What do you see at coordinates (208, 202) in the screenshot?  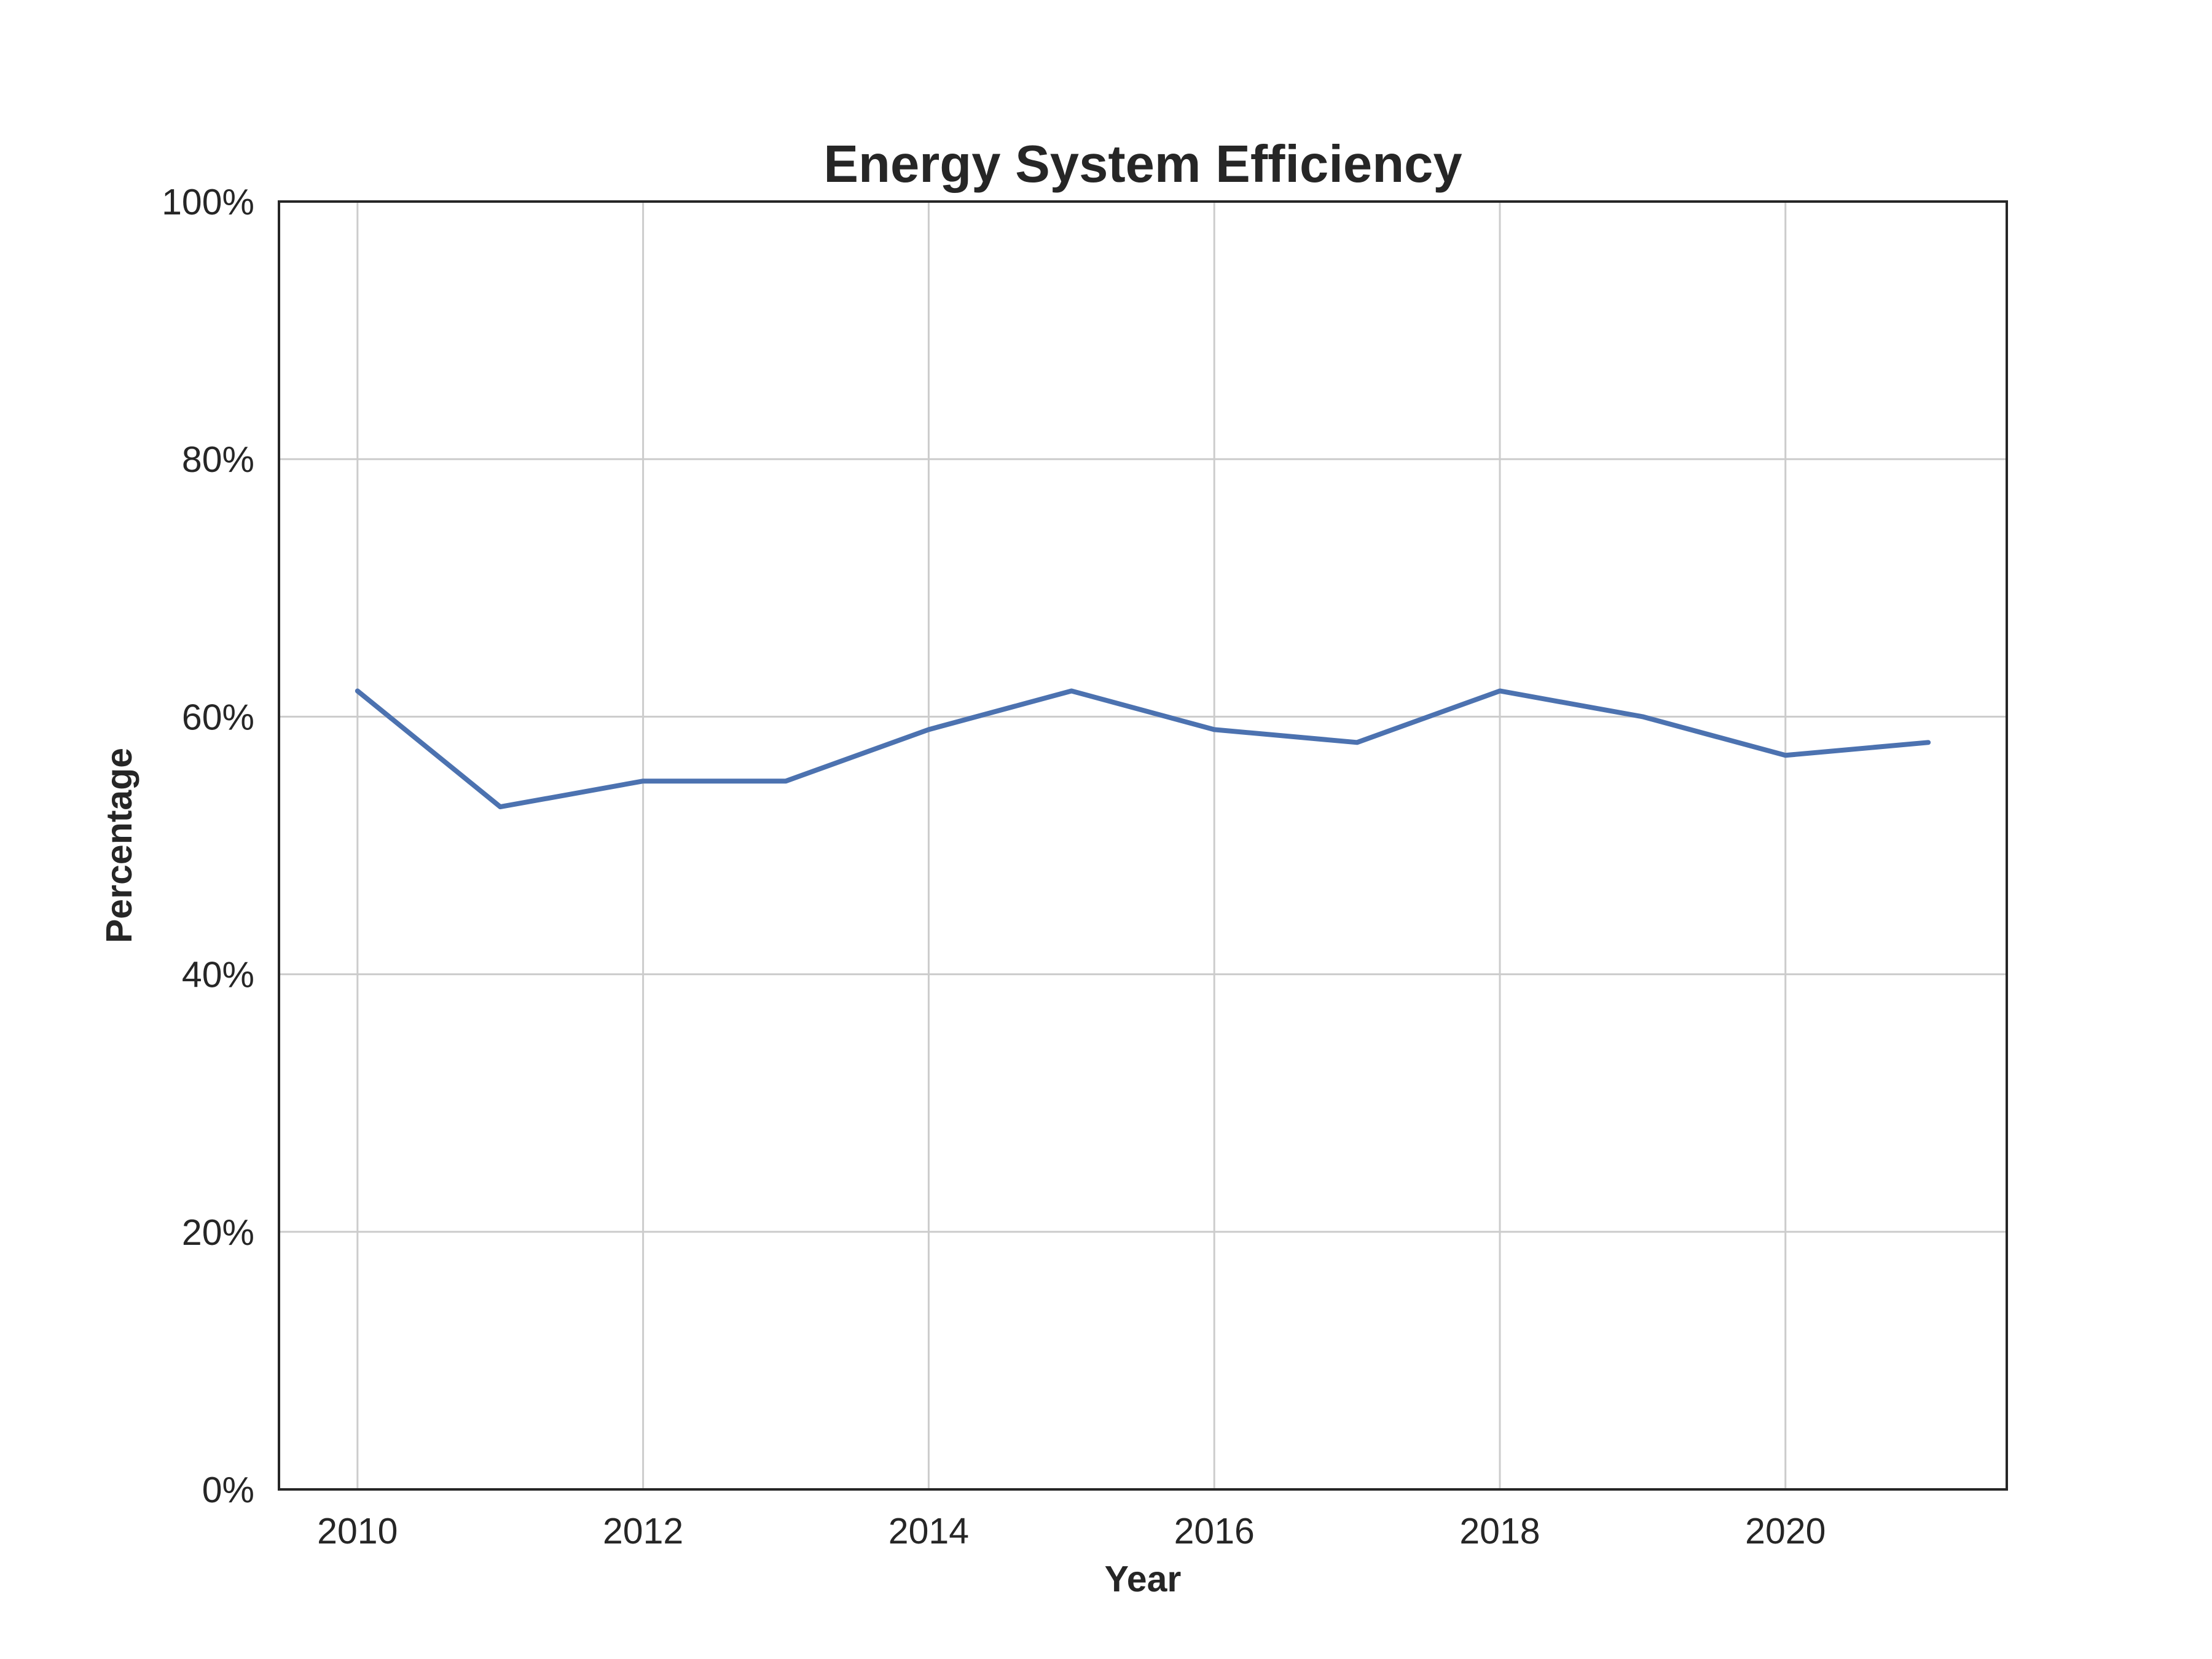 I see `y-tick-label: 100%` at bounding box center [208, 202].